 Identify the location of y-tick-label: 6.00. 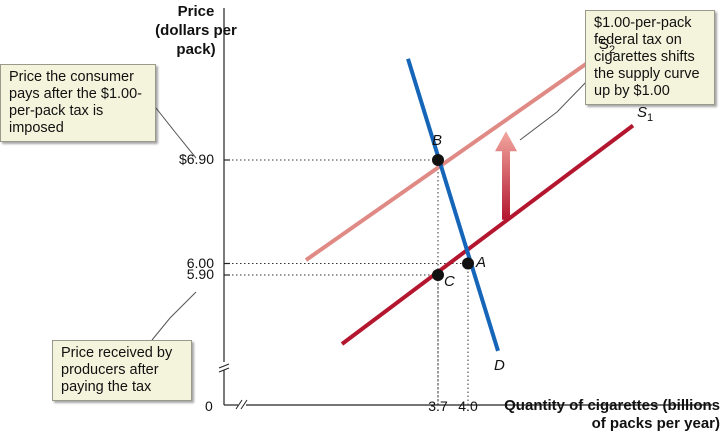
(200, 262).